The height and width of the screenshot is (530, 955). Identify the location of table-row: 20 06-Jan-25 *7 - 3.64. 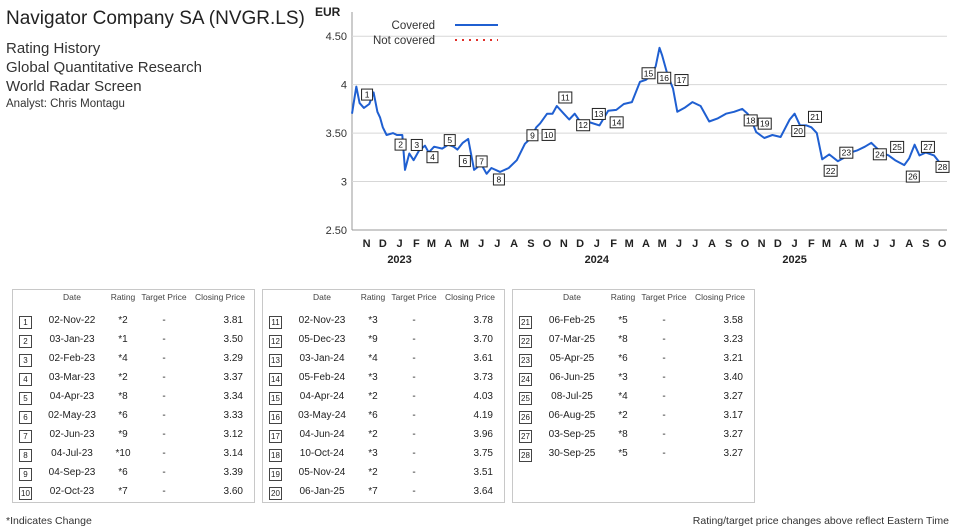
(383, 492).